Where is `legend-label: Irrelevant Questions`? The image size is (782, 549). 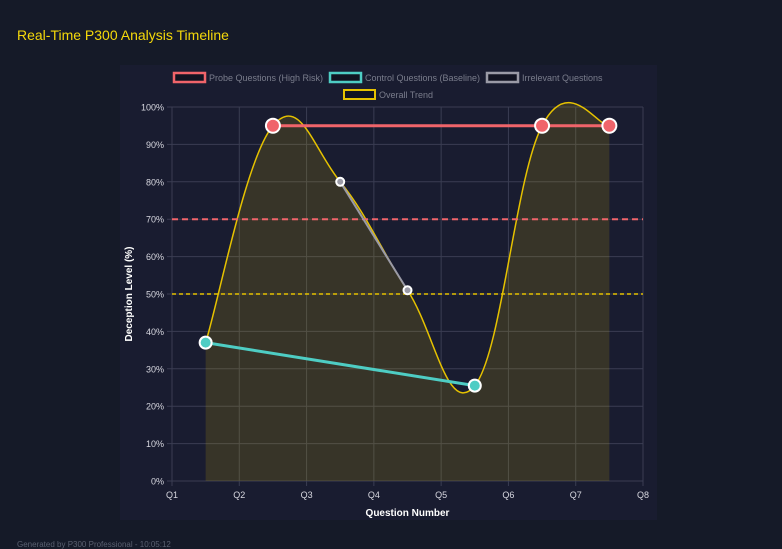 legend-label: Irrelevant Questions is located at coordinates (562, 78).